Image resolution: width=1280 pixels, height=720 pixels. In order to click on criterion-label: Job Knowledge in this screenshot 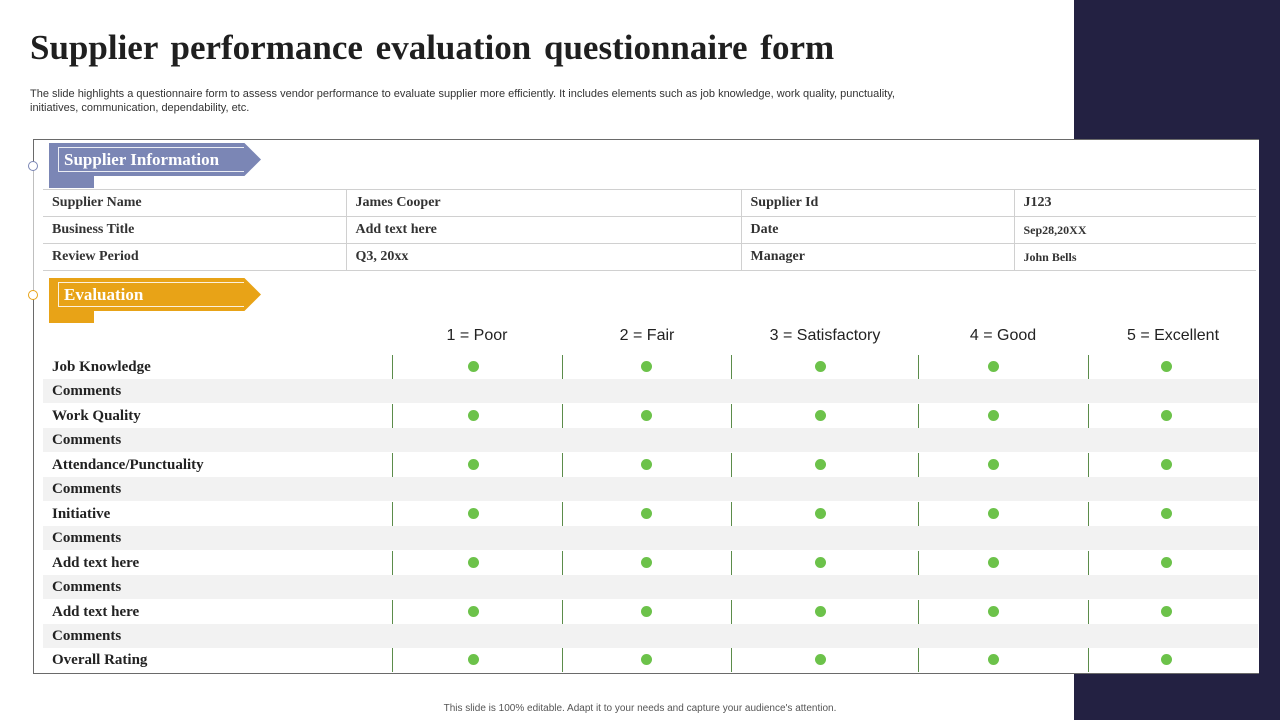, I will do `click(101, 367)`.